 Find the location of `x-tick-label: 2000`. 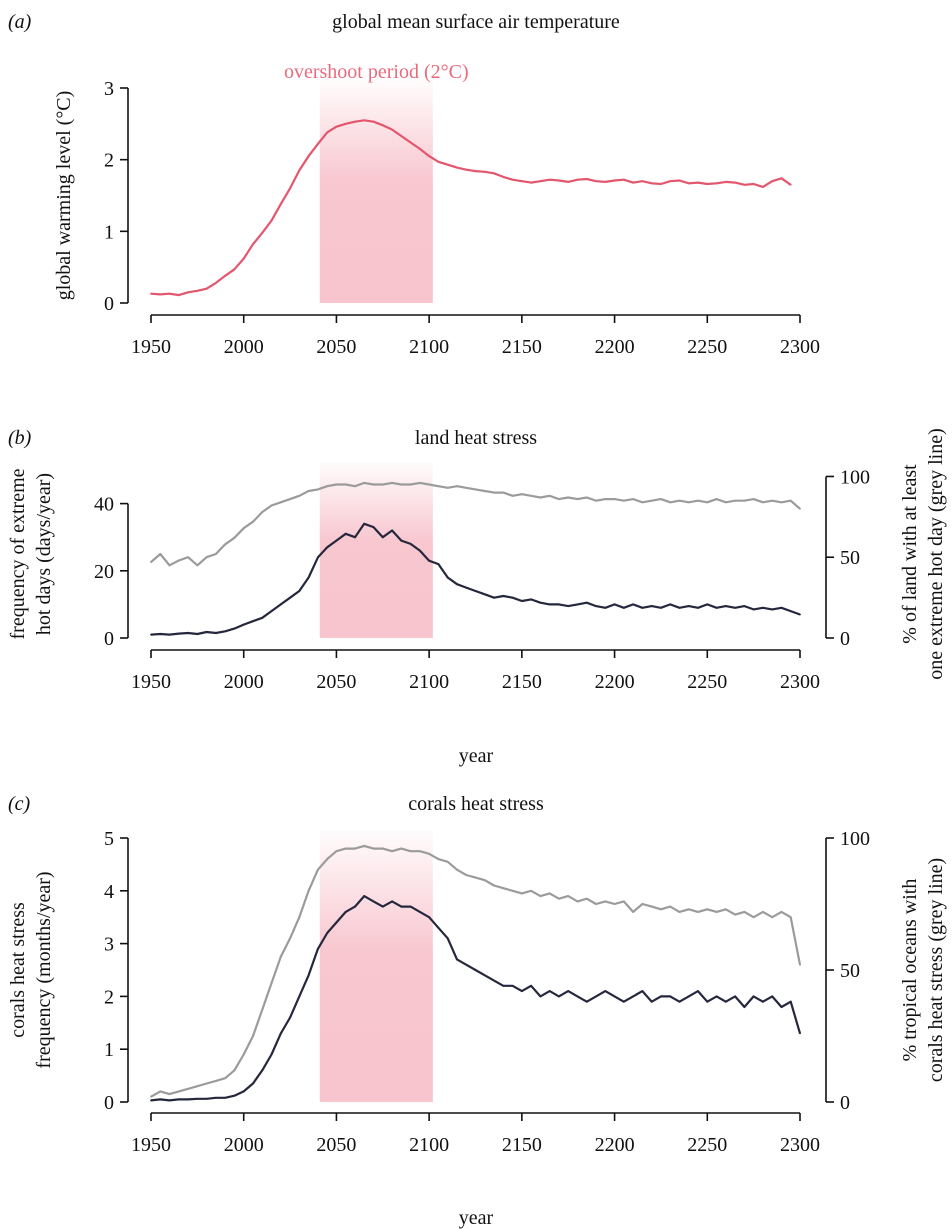

x-tick-label: 2000 is located at coordinates (244, 1145).